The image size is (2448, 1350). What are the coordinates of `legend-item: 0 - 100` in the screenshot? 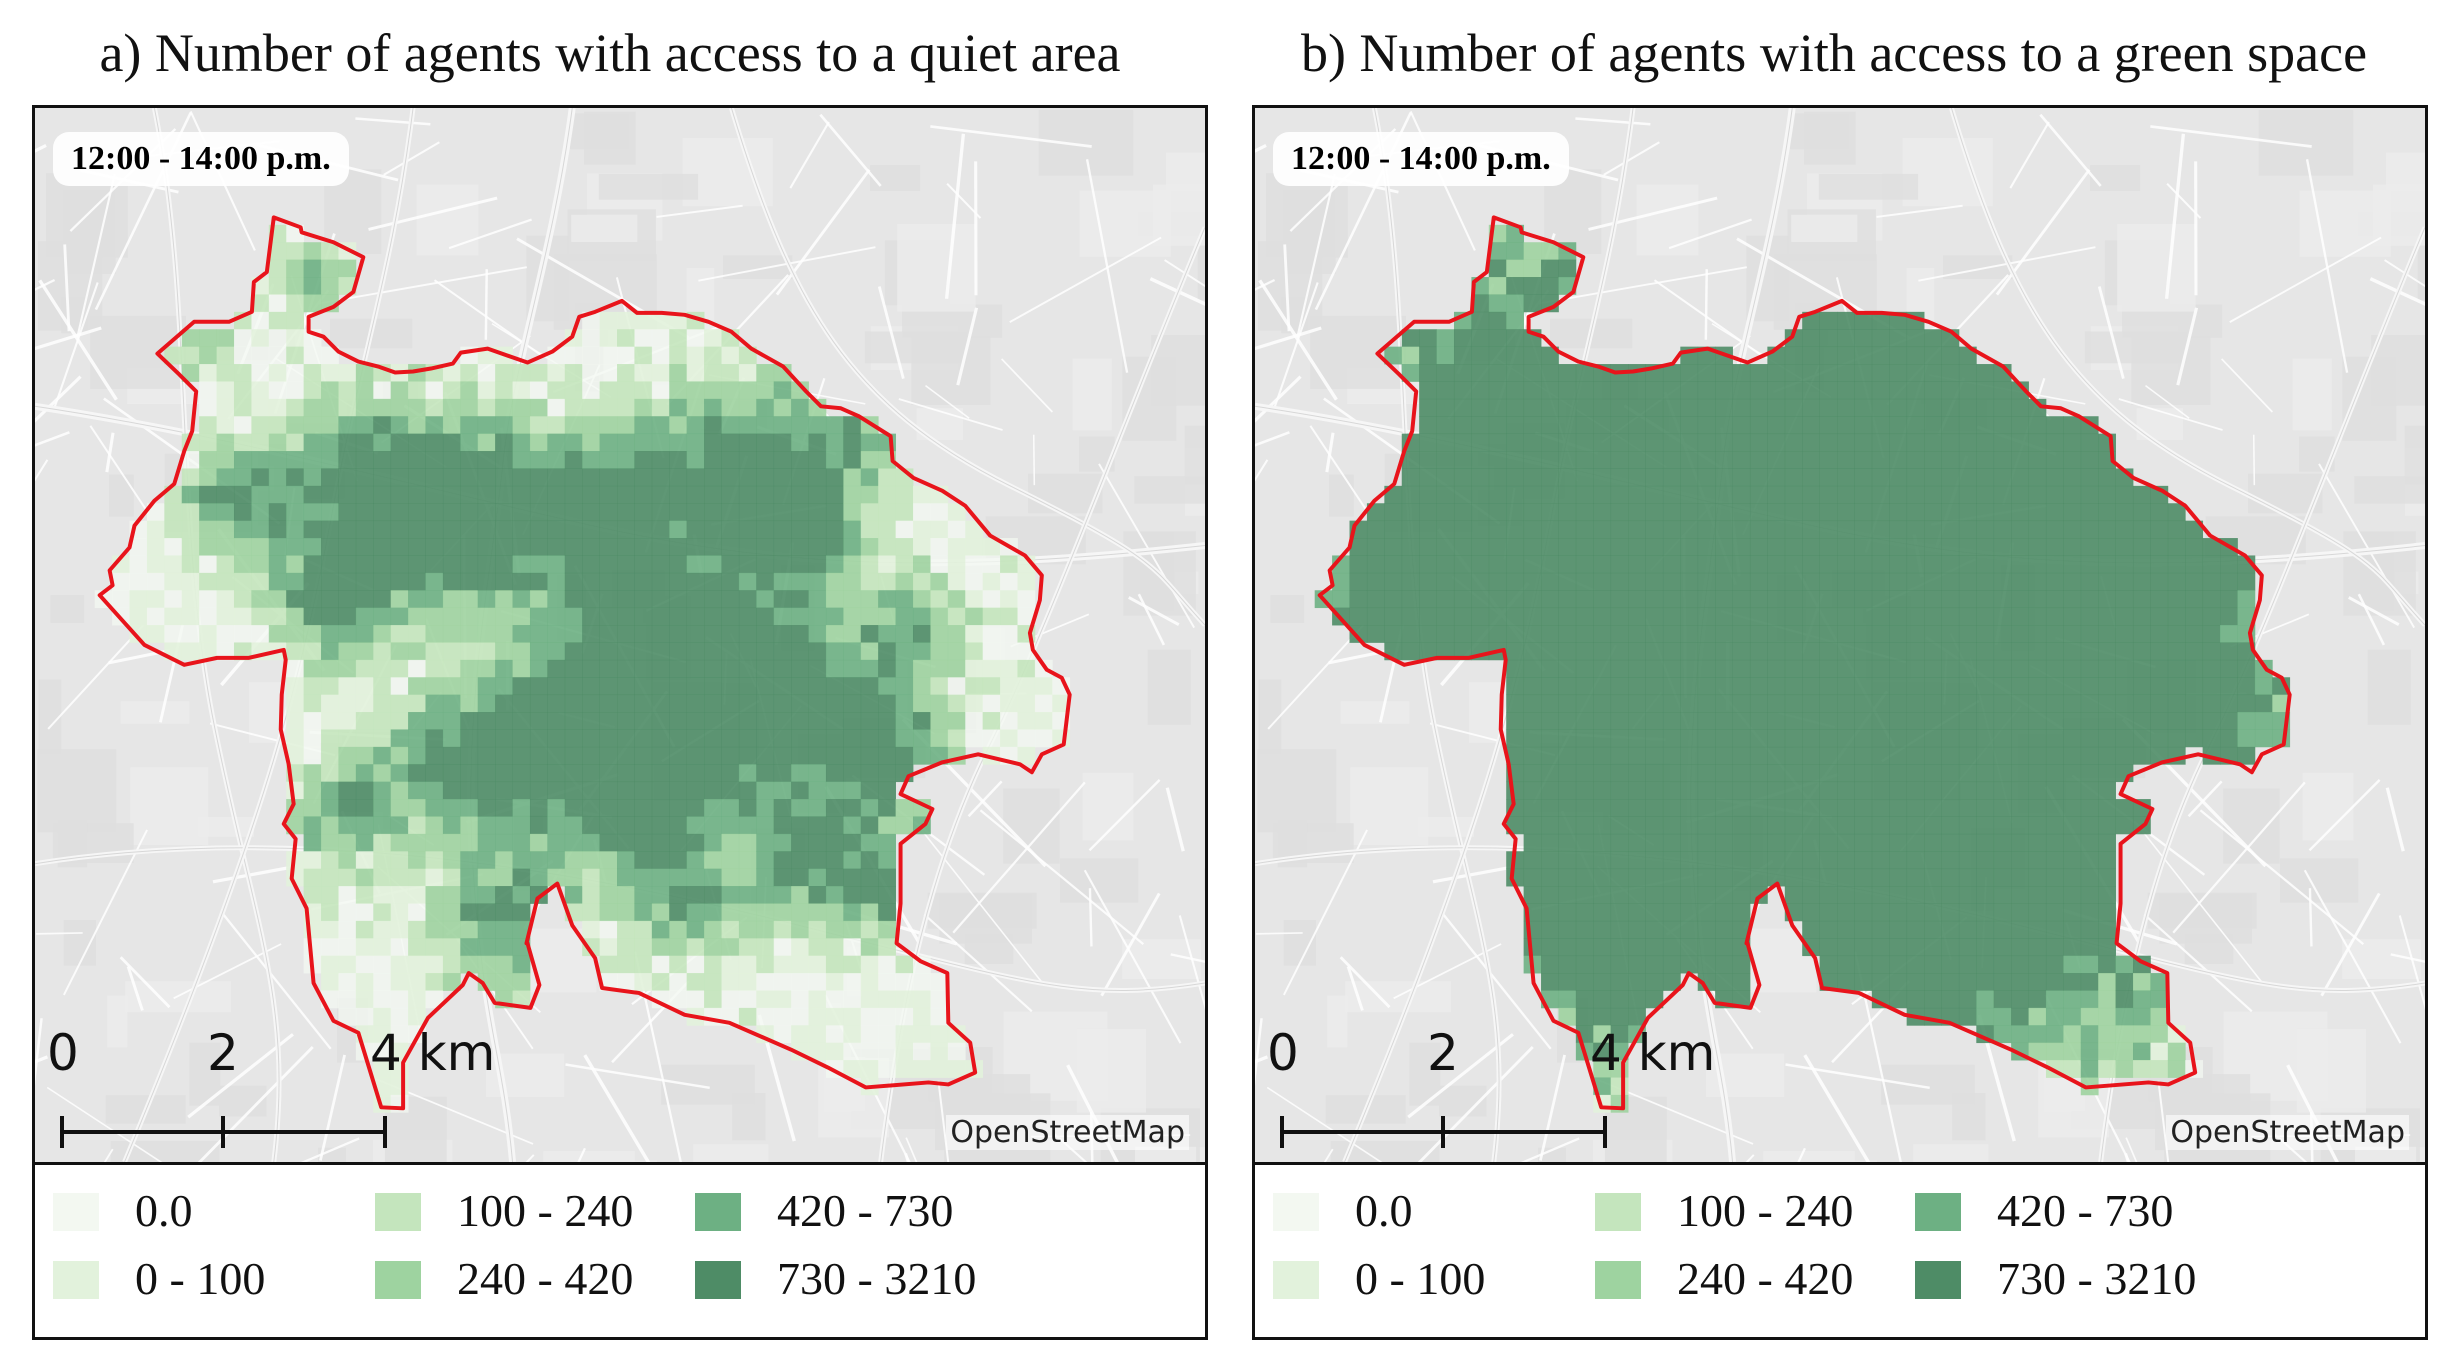 It's located at (1433, 1279).